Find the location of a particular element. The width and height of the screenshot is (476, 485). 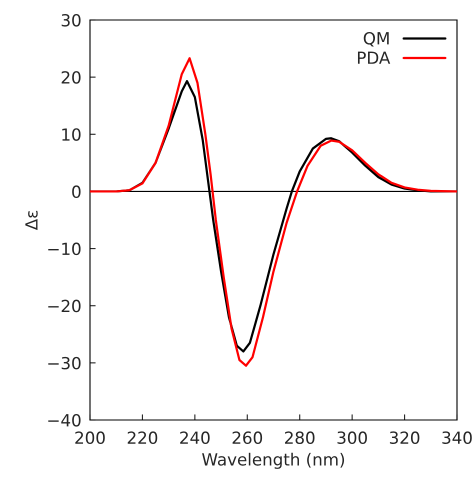

y-tick-label: −10 is located at coordinates (64, 249).